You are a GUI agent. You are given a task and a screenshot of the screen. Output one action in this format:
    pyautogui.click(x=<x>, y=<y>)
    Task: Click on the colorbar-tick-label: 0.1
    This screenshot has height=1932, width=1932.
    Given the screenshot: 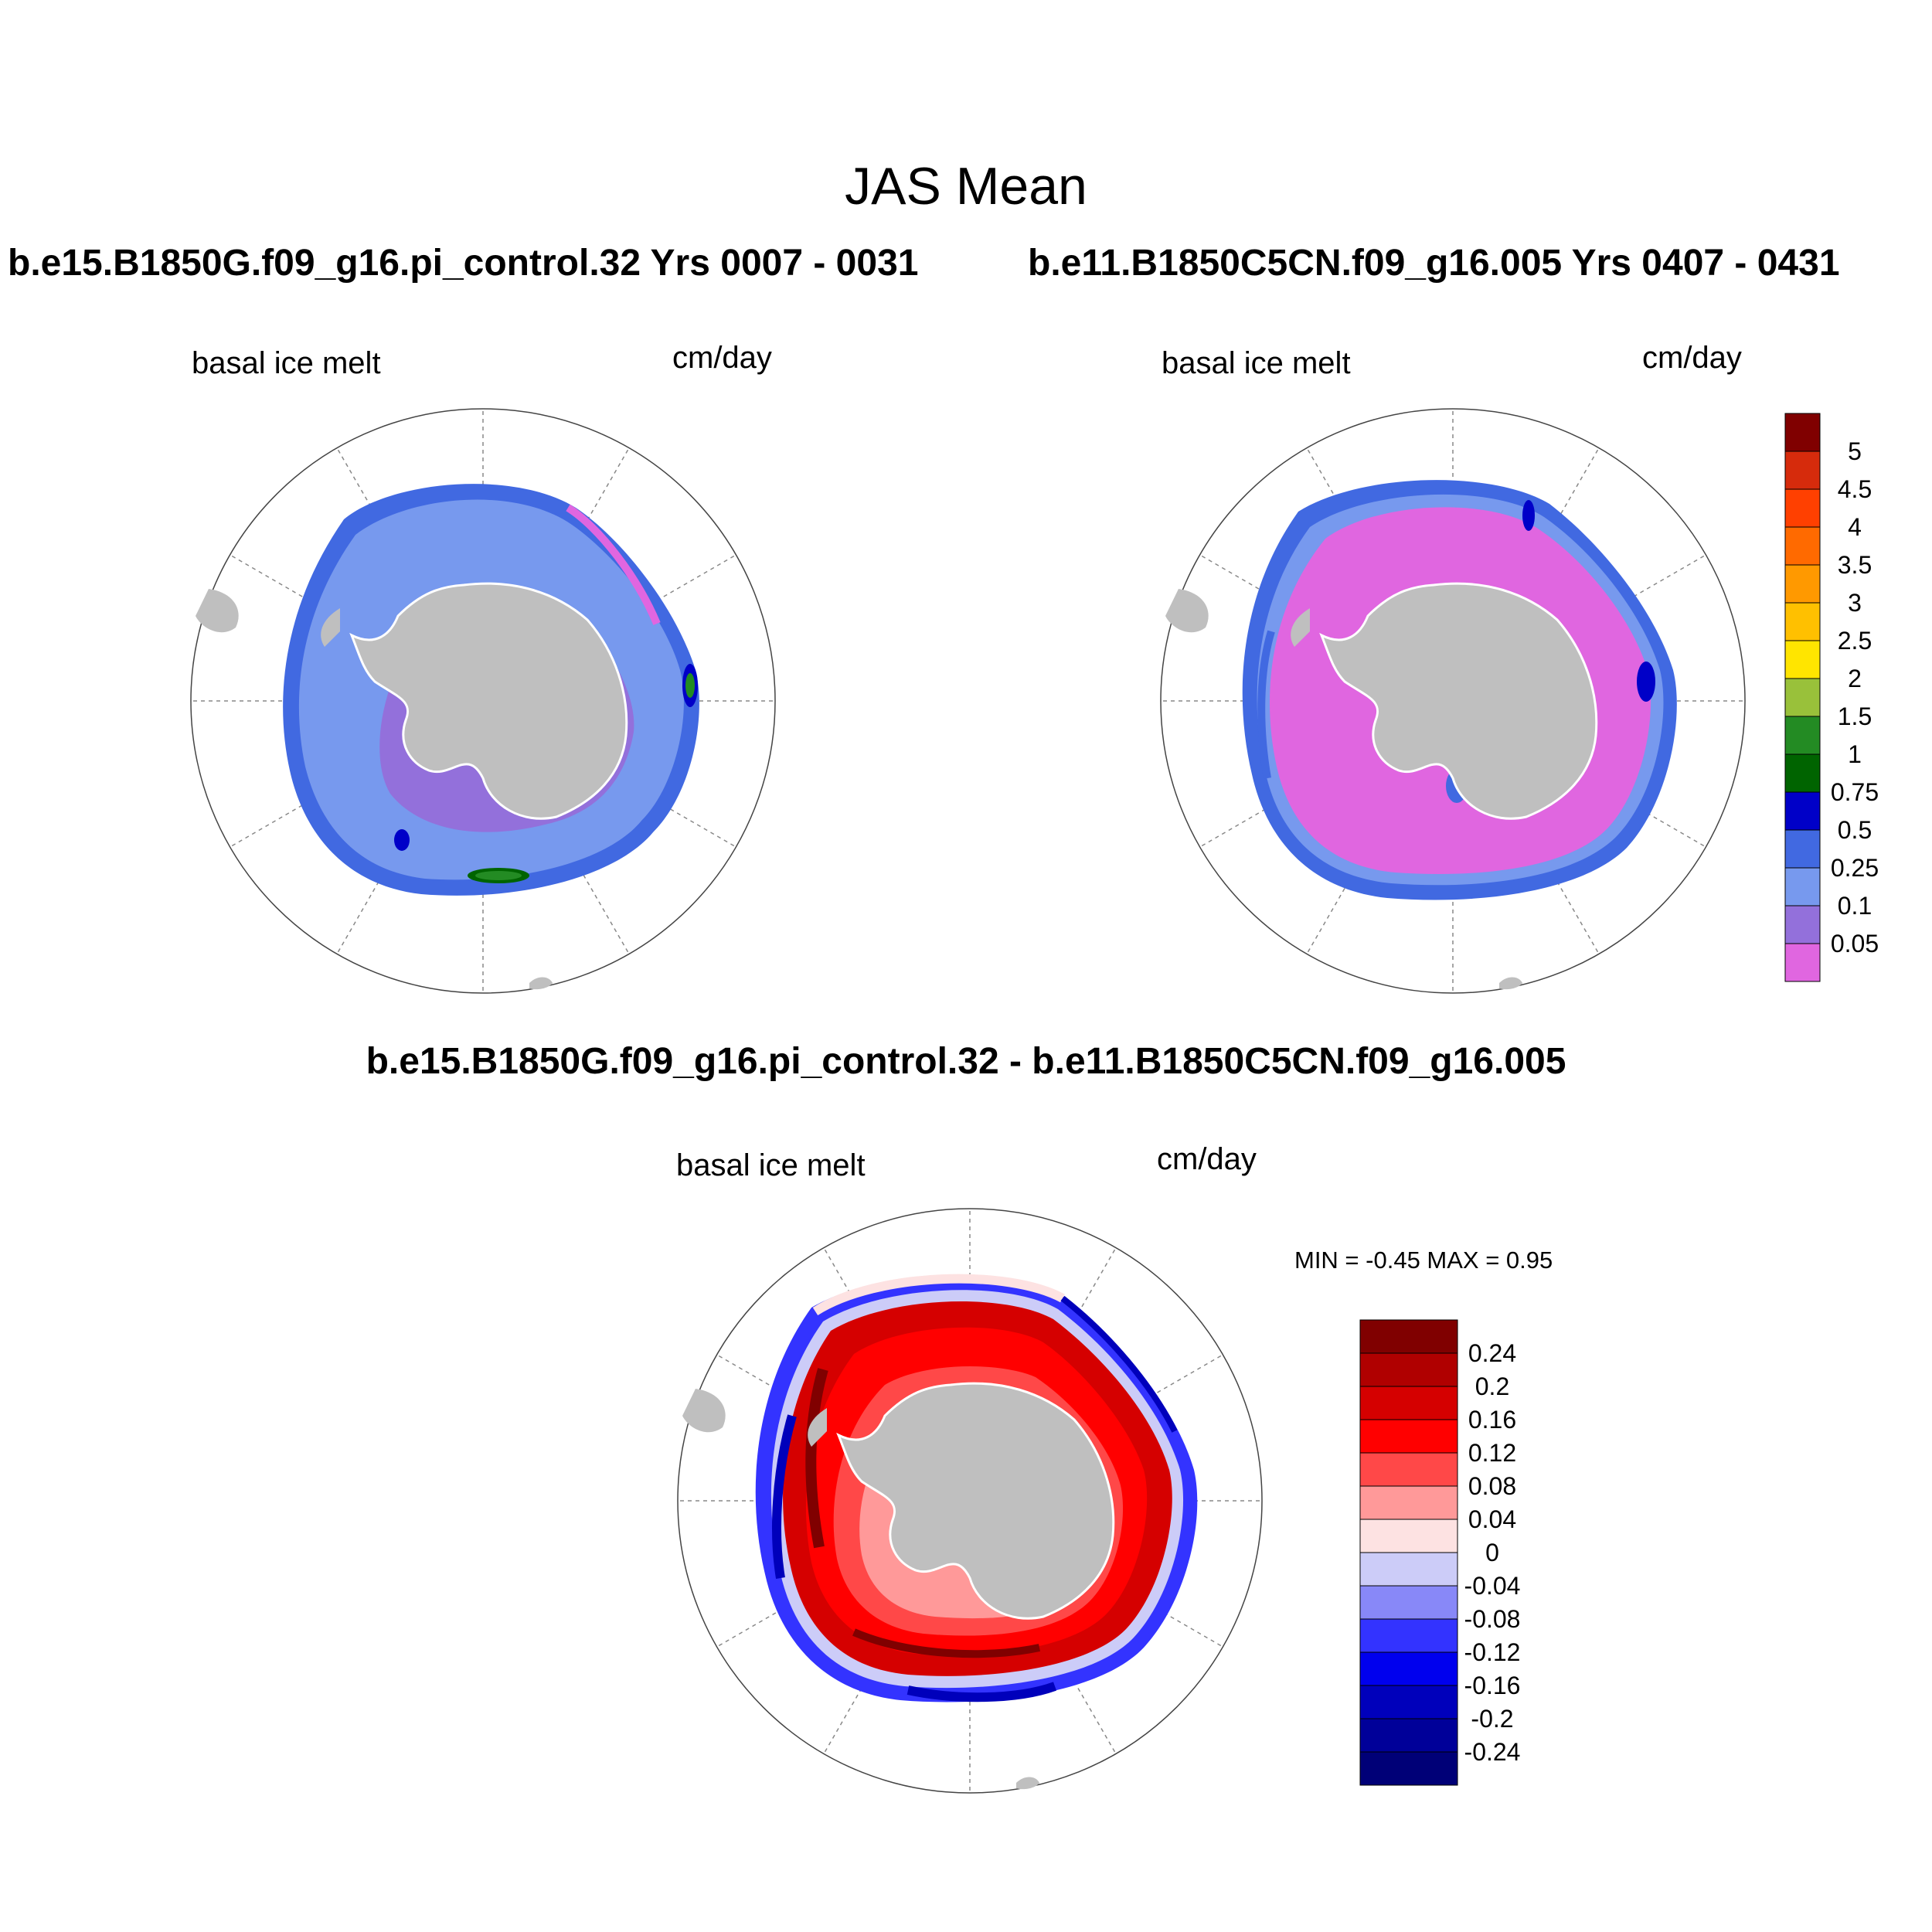 What is the action you would take?
    pyautogui.click(x=1855, y=906)
    